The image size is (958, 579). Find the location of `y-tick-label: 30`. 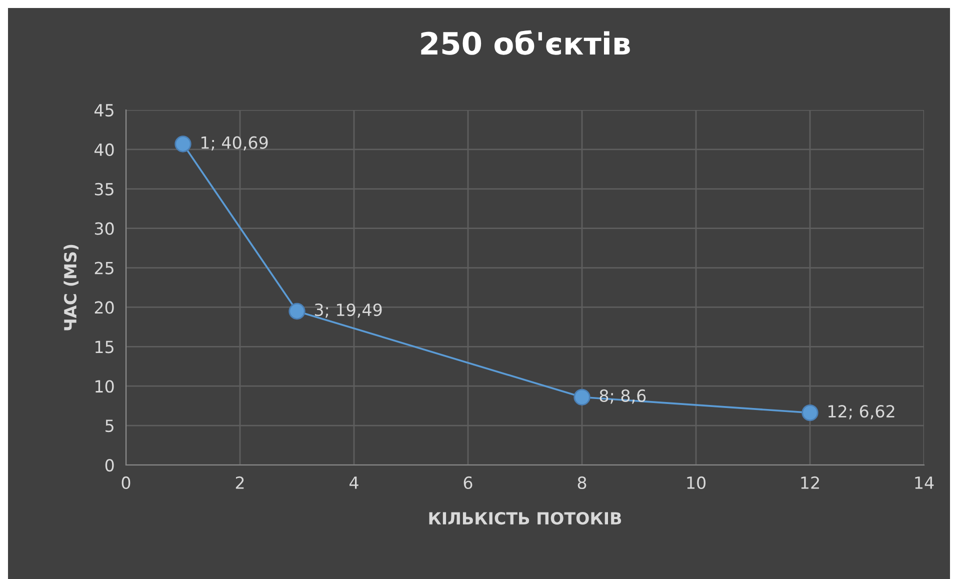

y-tick-label: 30 is located at coordinates (104, 228).